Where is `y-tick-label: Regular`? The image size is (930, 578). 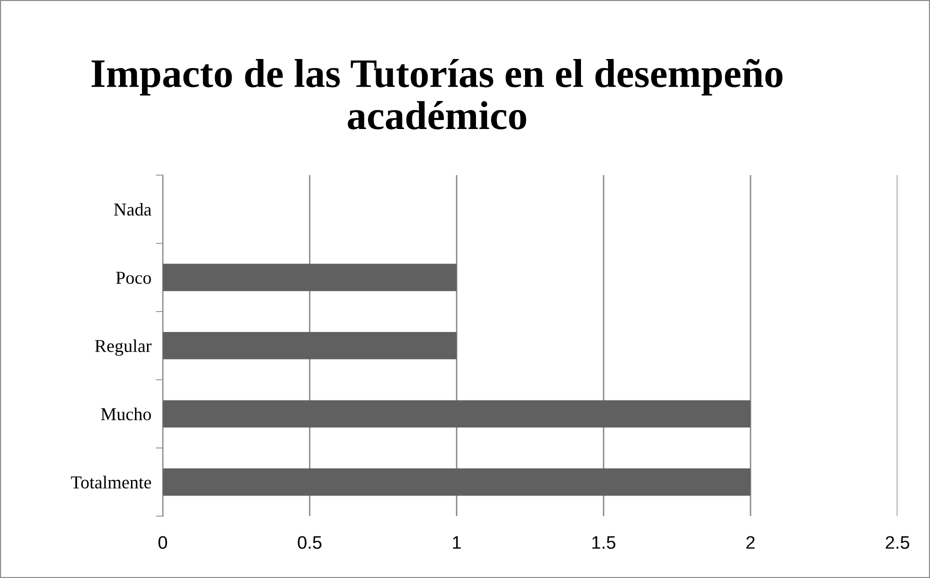 y-tick-label: Regular is located at coordinates (123, 347).